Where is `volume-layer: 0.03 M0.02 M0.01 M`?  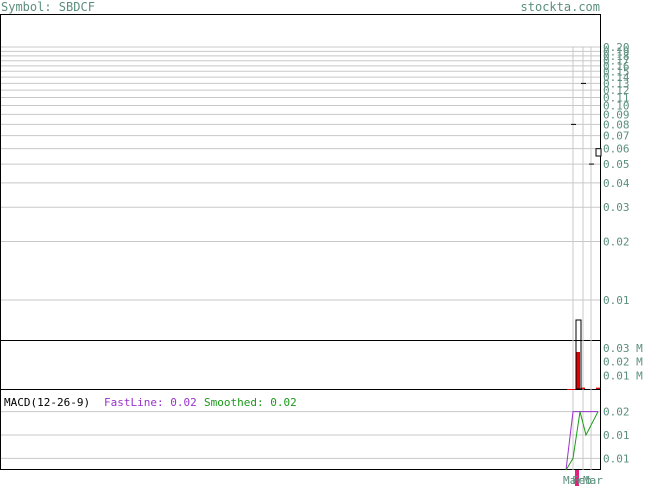 volume-layer: 0.03 M0.02 M0.01 M is located at coordinates (605, 354).